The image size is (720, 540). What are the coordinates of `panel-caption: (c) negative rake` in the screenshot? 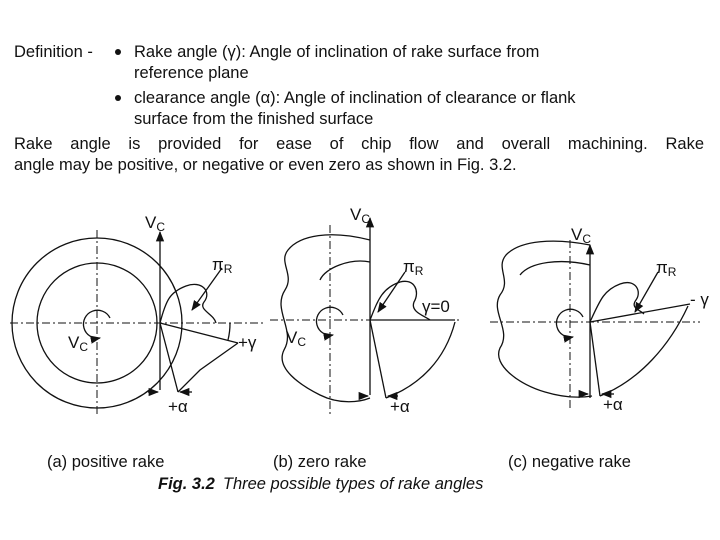 It's located at (569, 462).